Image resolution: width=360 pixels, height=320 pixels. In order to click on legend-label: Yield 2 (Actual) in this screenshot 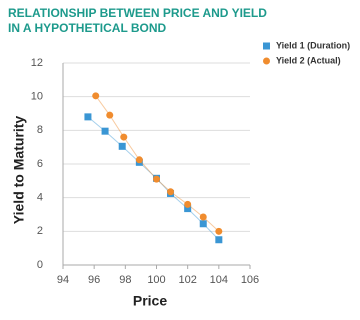, I will do `click(308, 60)`.